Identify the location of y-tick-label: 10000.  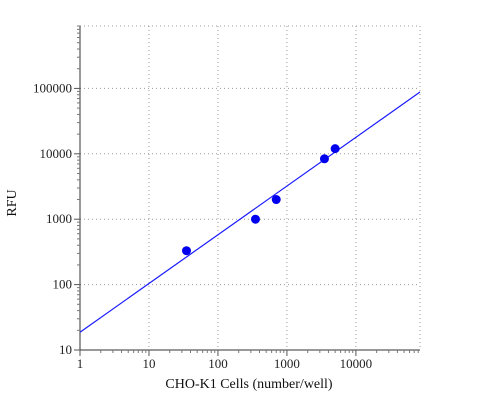
(56, 153).